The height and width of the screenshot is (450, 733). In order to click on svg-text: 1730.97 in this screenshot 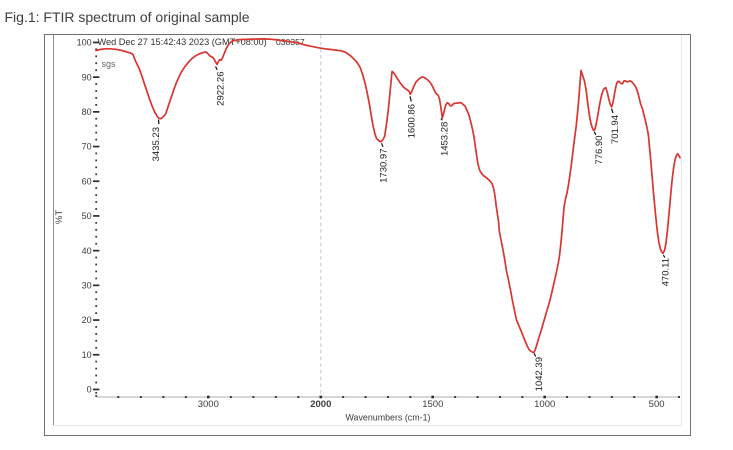, I will do `click(384, 166)`.